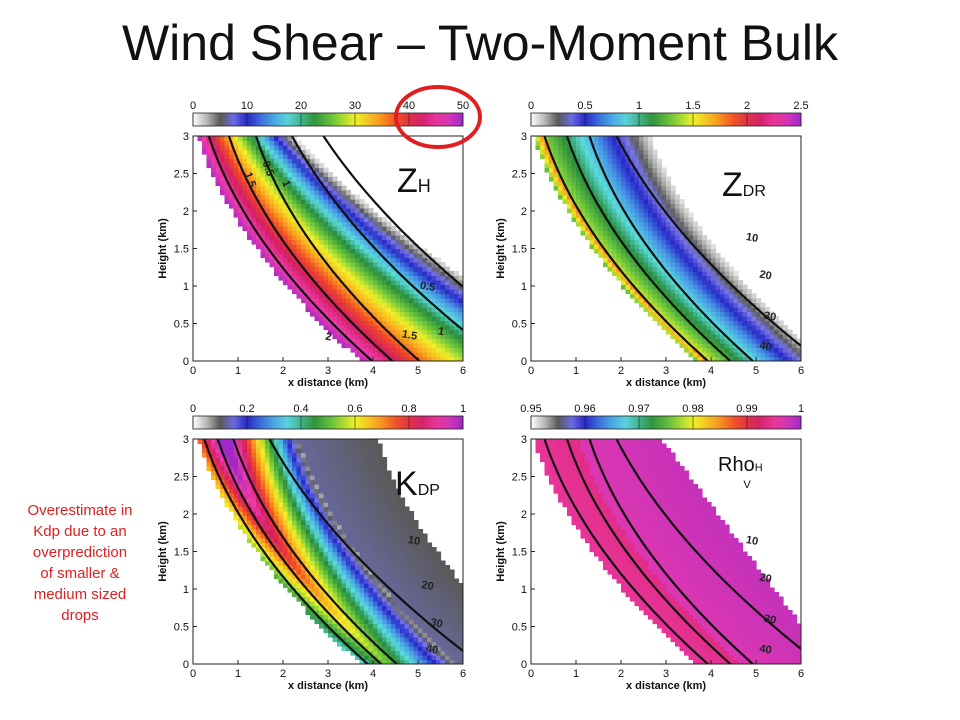  I want to click on variable-label-sub: DR, so click(754, 191).